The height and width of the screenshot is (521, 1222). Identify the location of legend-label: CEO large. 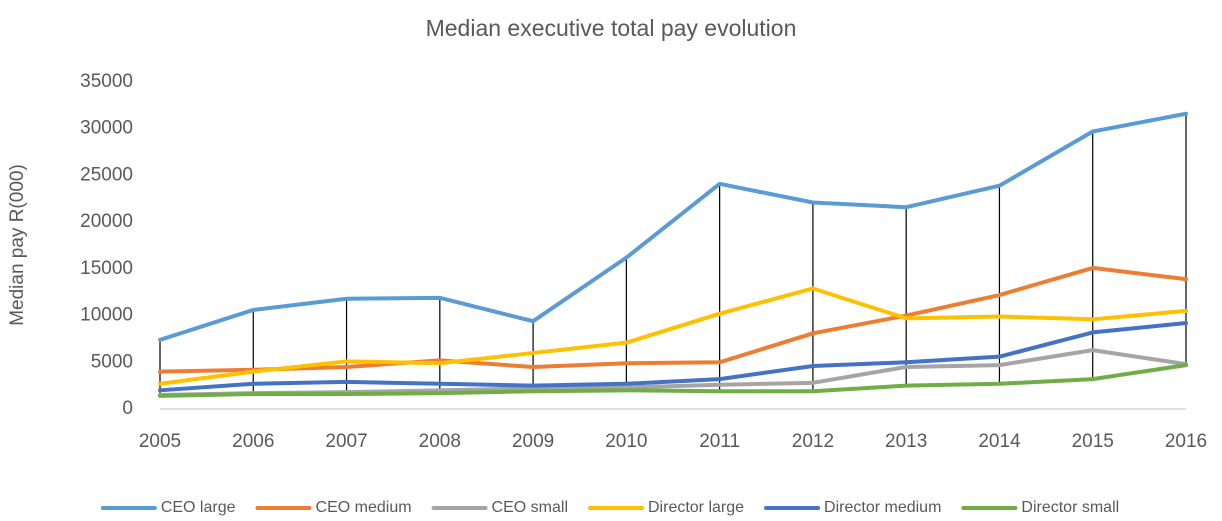
(198, 507).